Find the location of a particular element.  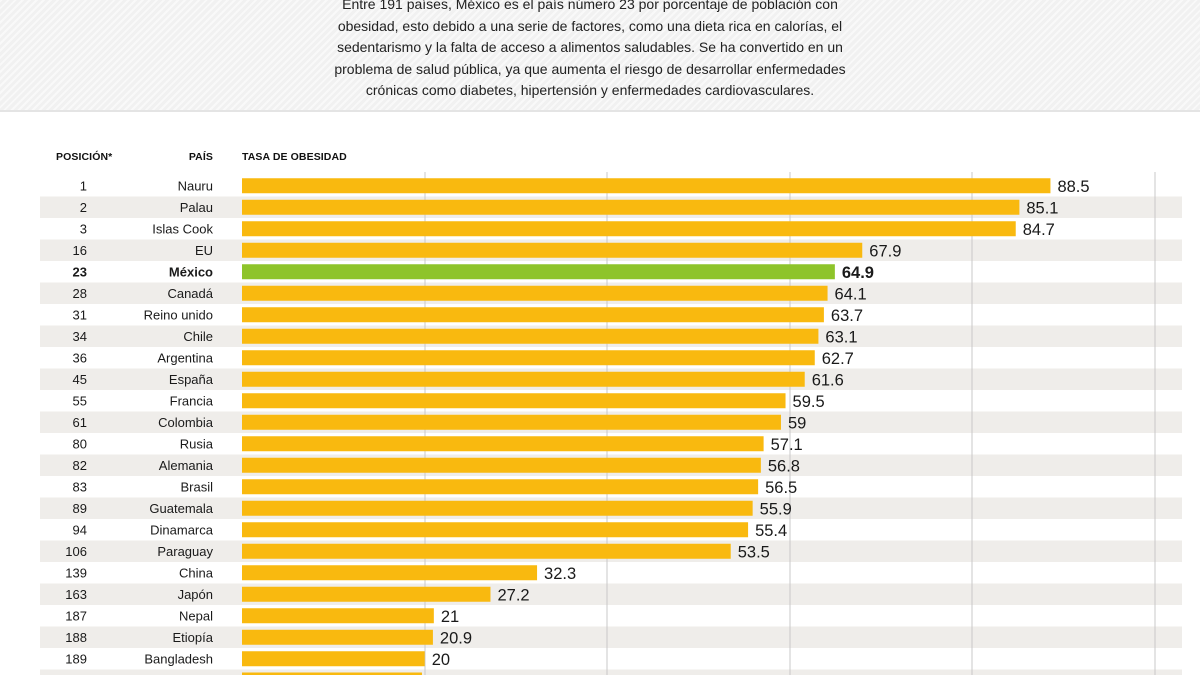

value-label: 61.6 is located at coordinates (828, 380).